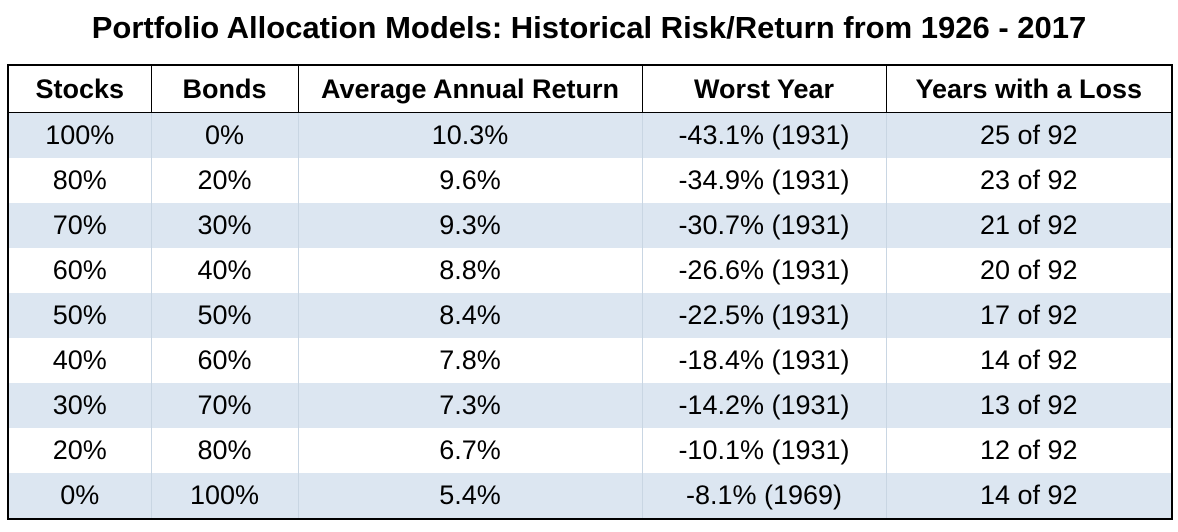 The image size is (1178, 532). What do you see at coordinates (764, 360) in the screenshot?
I see `cell-worst-year: -18.4% (1931)` at bounding box center [764, 360].